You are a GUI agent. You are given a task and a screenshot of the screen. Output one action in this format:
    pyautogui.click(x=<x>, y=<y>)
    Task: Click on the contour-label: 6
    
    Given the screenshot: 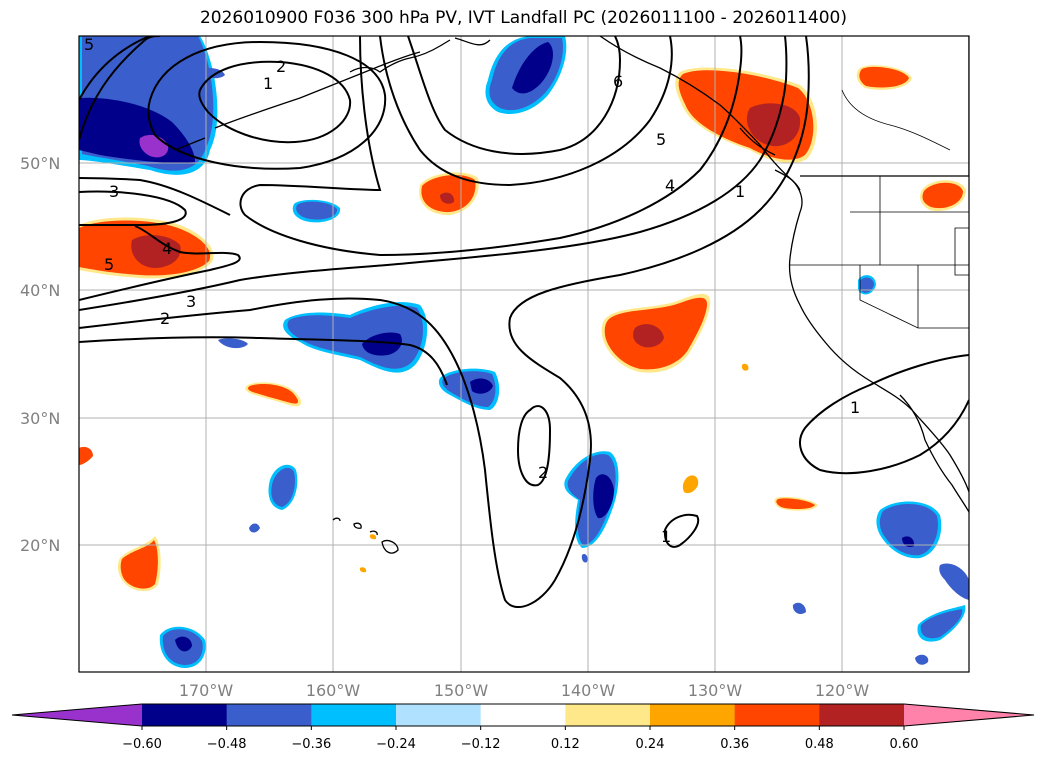 What is the action you would take?
    pyautogui.click(x=618, y=81)
    